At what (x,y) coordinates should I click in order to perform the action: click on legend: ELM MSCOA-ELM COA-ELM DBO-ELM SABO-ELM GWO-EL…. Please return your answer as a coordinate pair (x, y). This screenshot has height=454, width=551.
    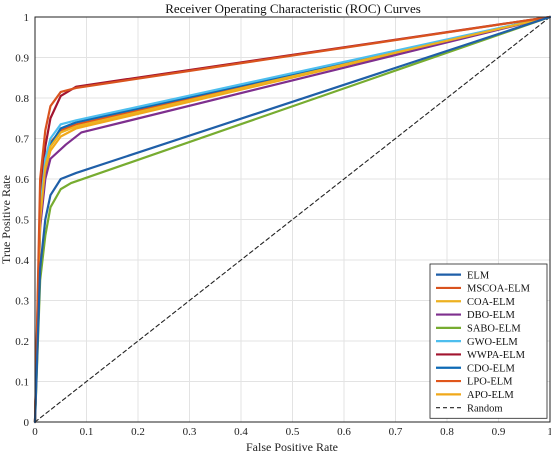
    Looking at the image, I should click on (488, 341).